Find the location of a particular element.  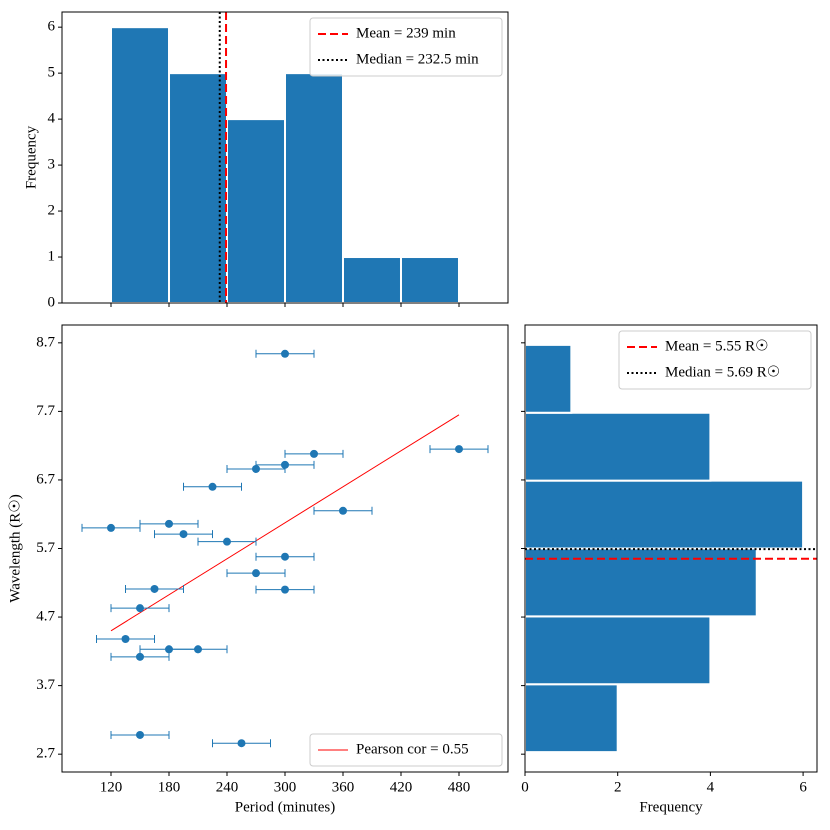

x-tick-label: 6 is located at coordinates (803, 787).